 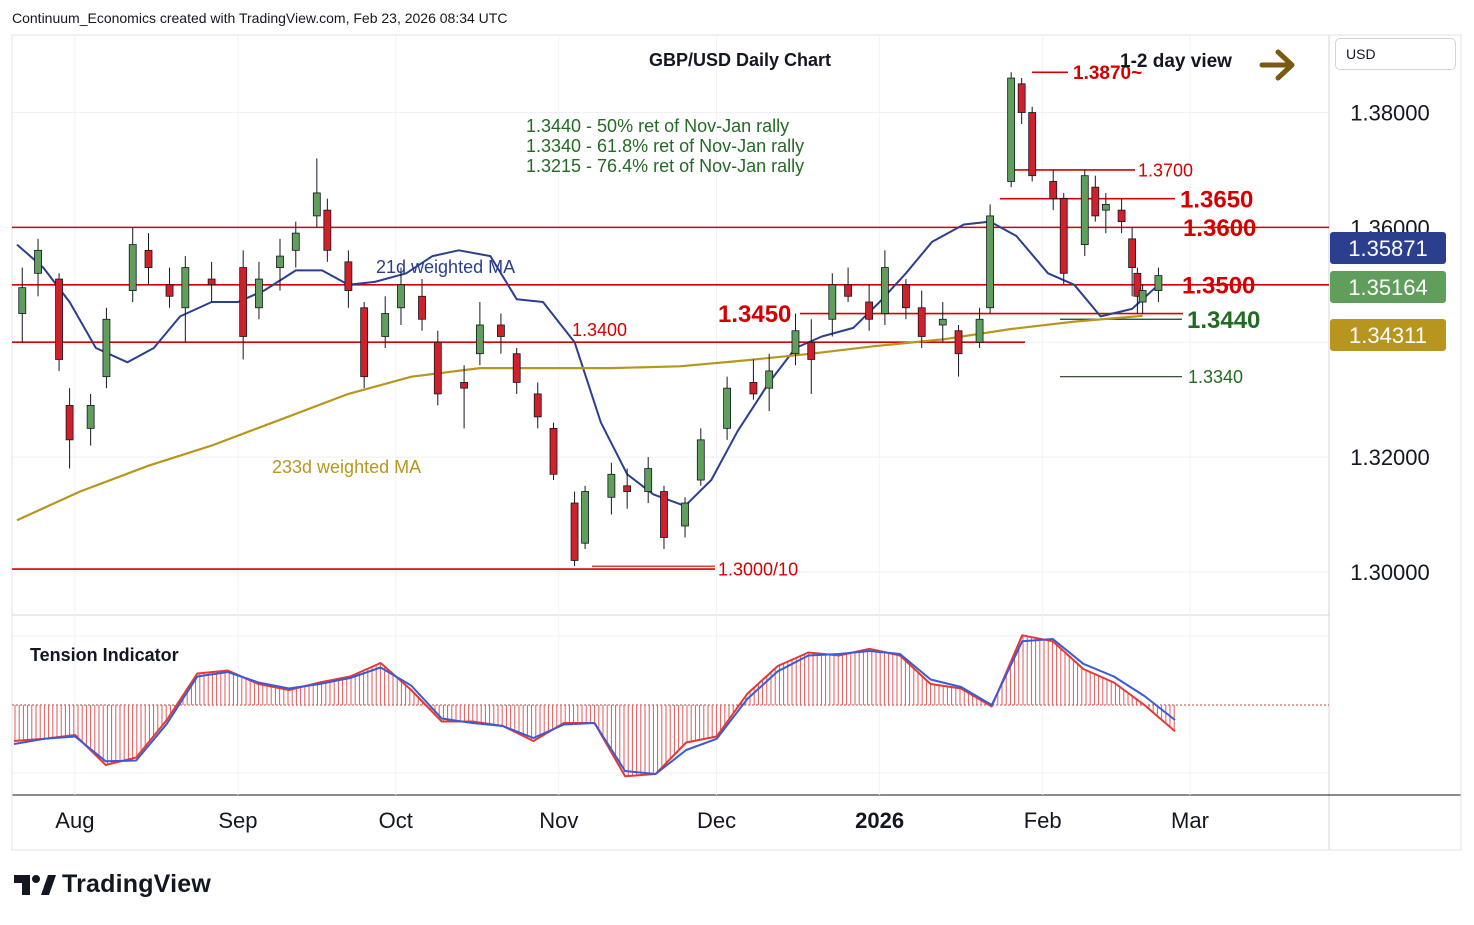 What do you see at coordinates (1176, 61) in the screenshot?
I see `view-label: 1-2 day view` at bounding box center [1176, 61].